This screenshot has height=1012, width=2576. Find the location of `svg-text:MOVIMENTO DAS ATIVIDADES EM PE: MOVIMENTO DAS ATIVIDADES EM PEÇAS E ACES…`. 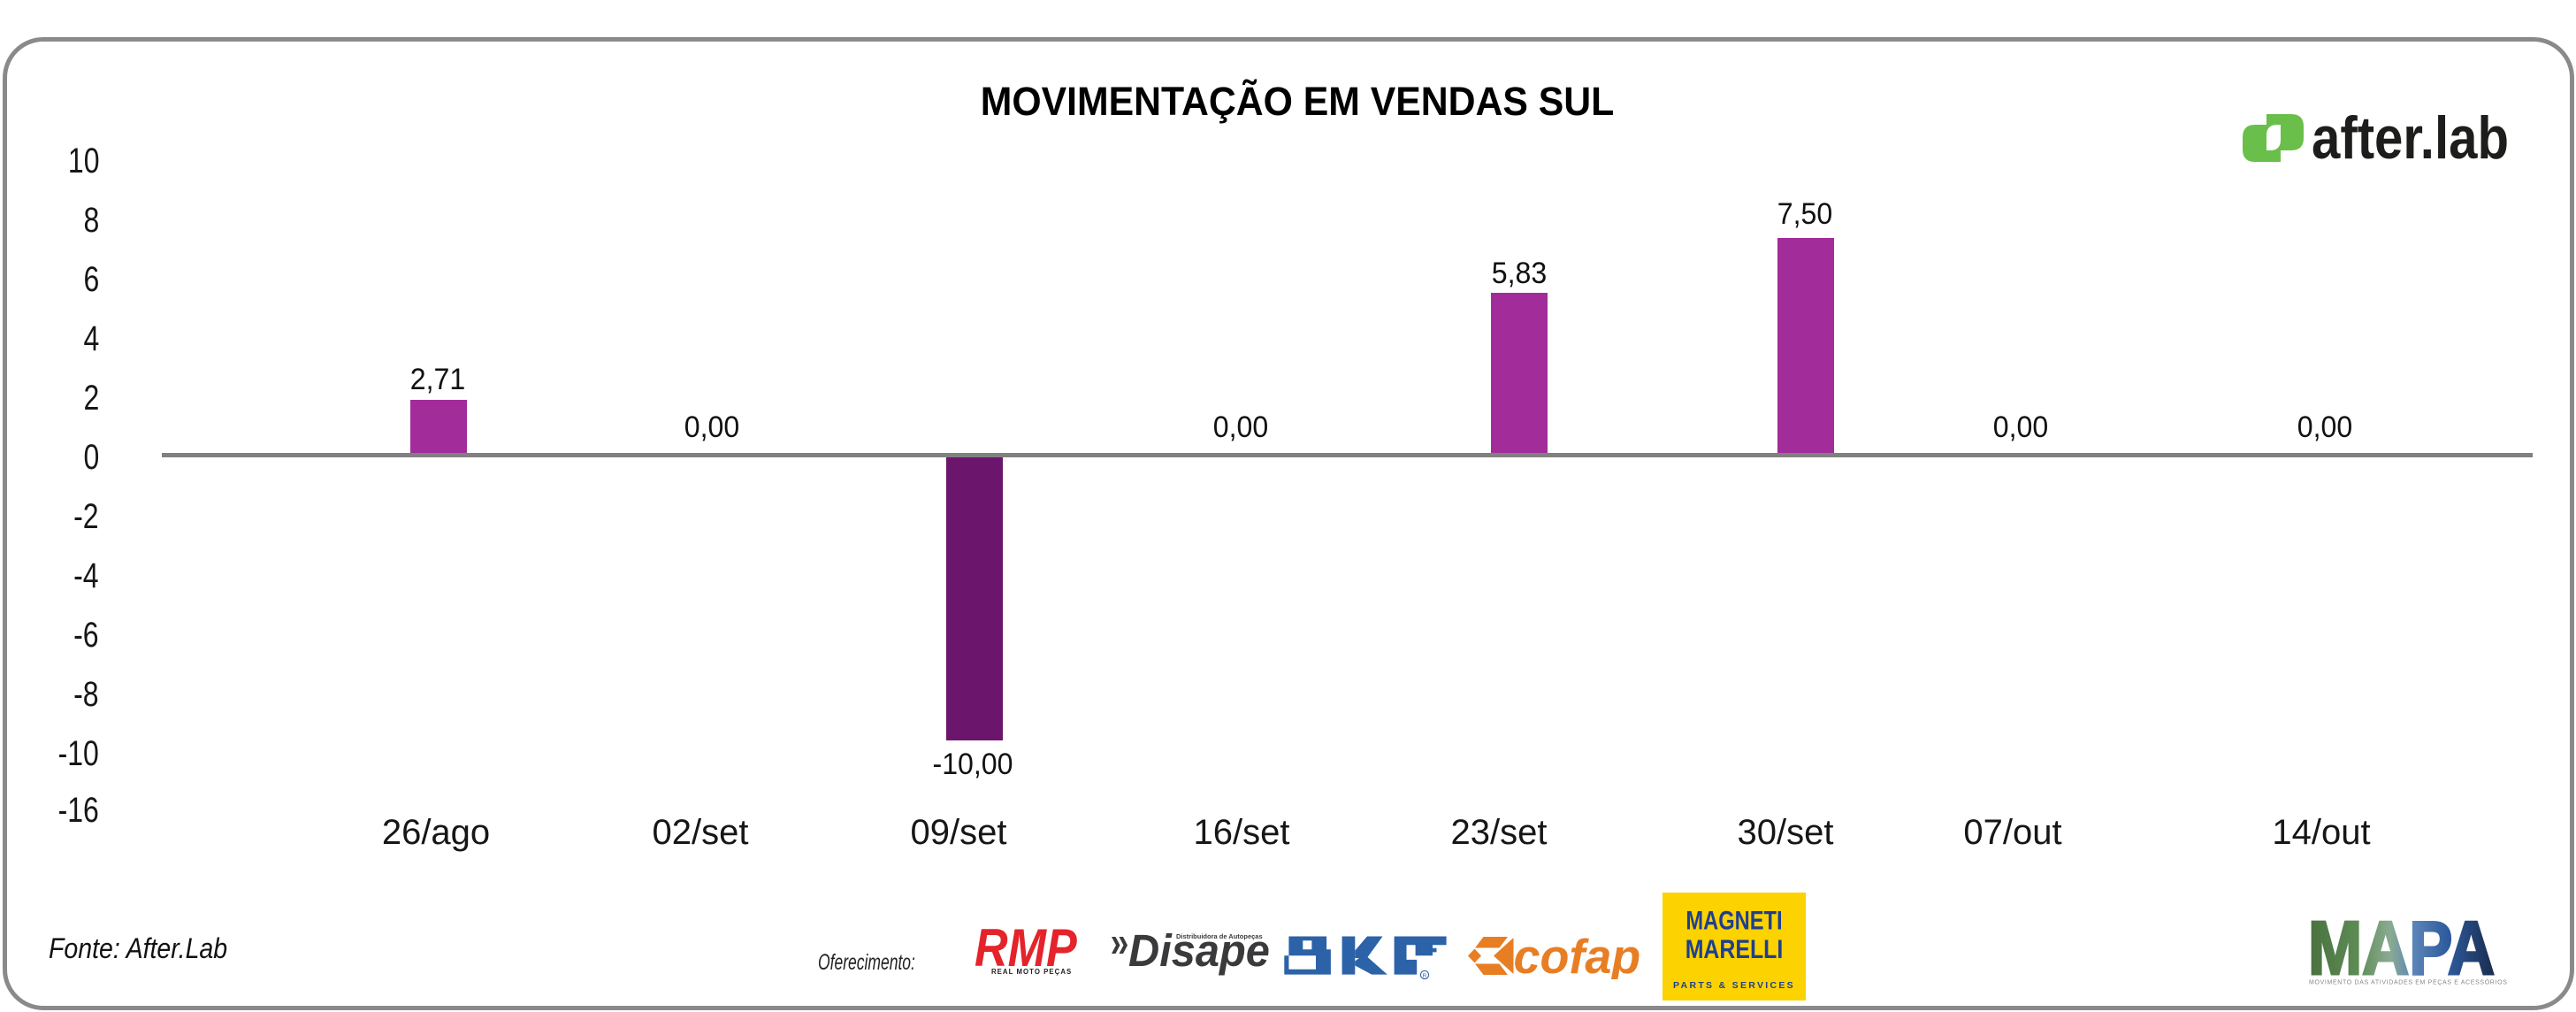

svg-text:MOVIMENTO DAS ATIVIDADES EM PE: MOVIMENTO DAS ATIVIDADES EM PEÇAS E ACES… is located at coordinates (2408, 981).